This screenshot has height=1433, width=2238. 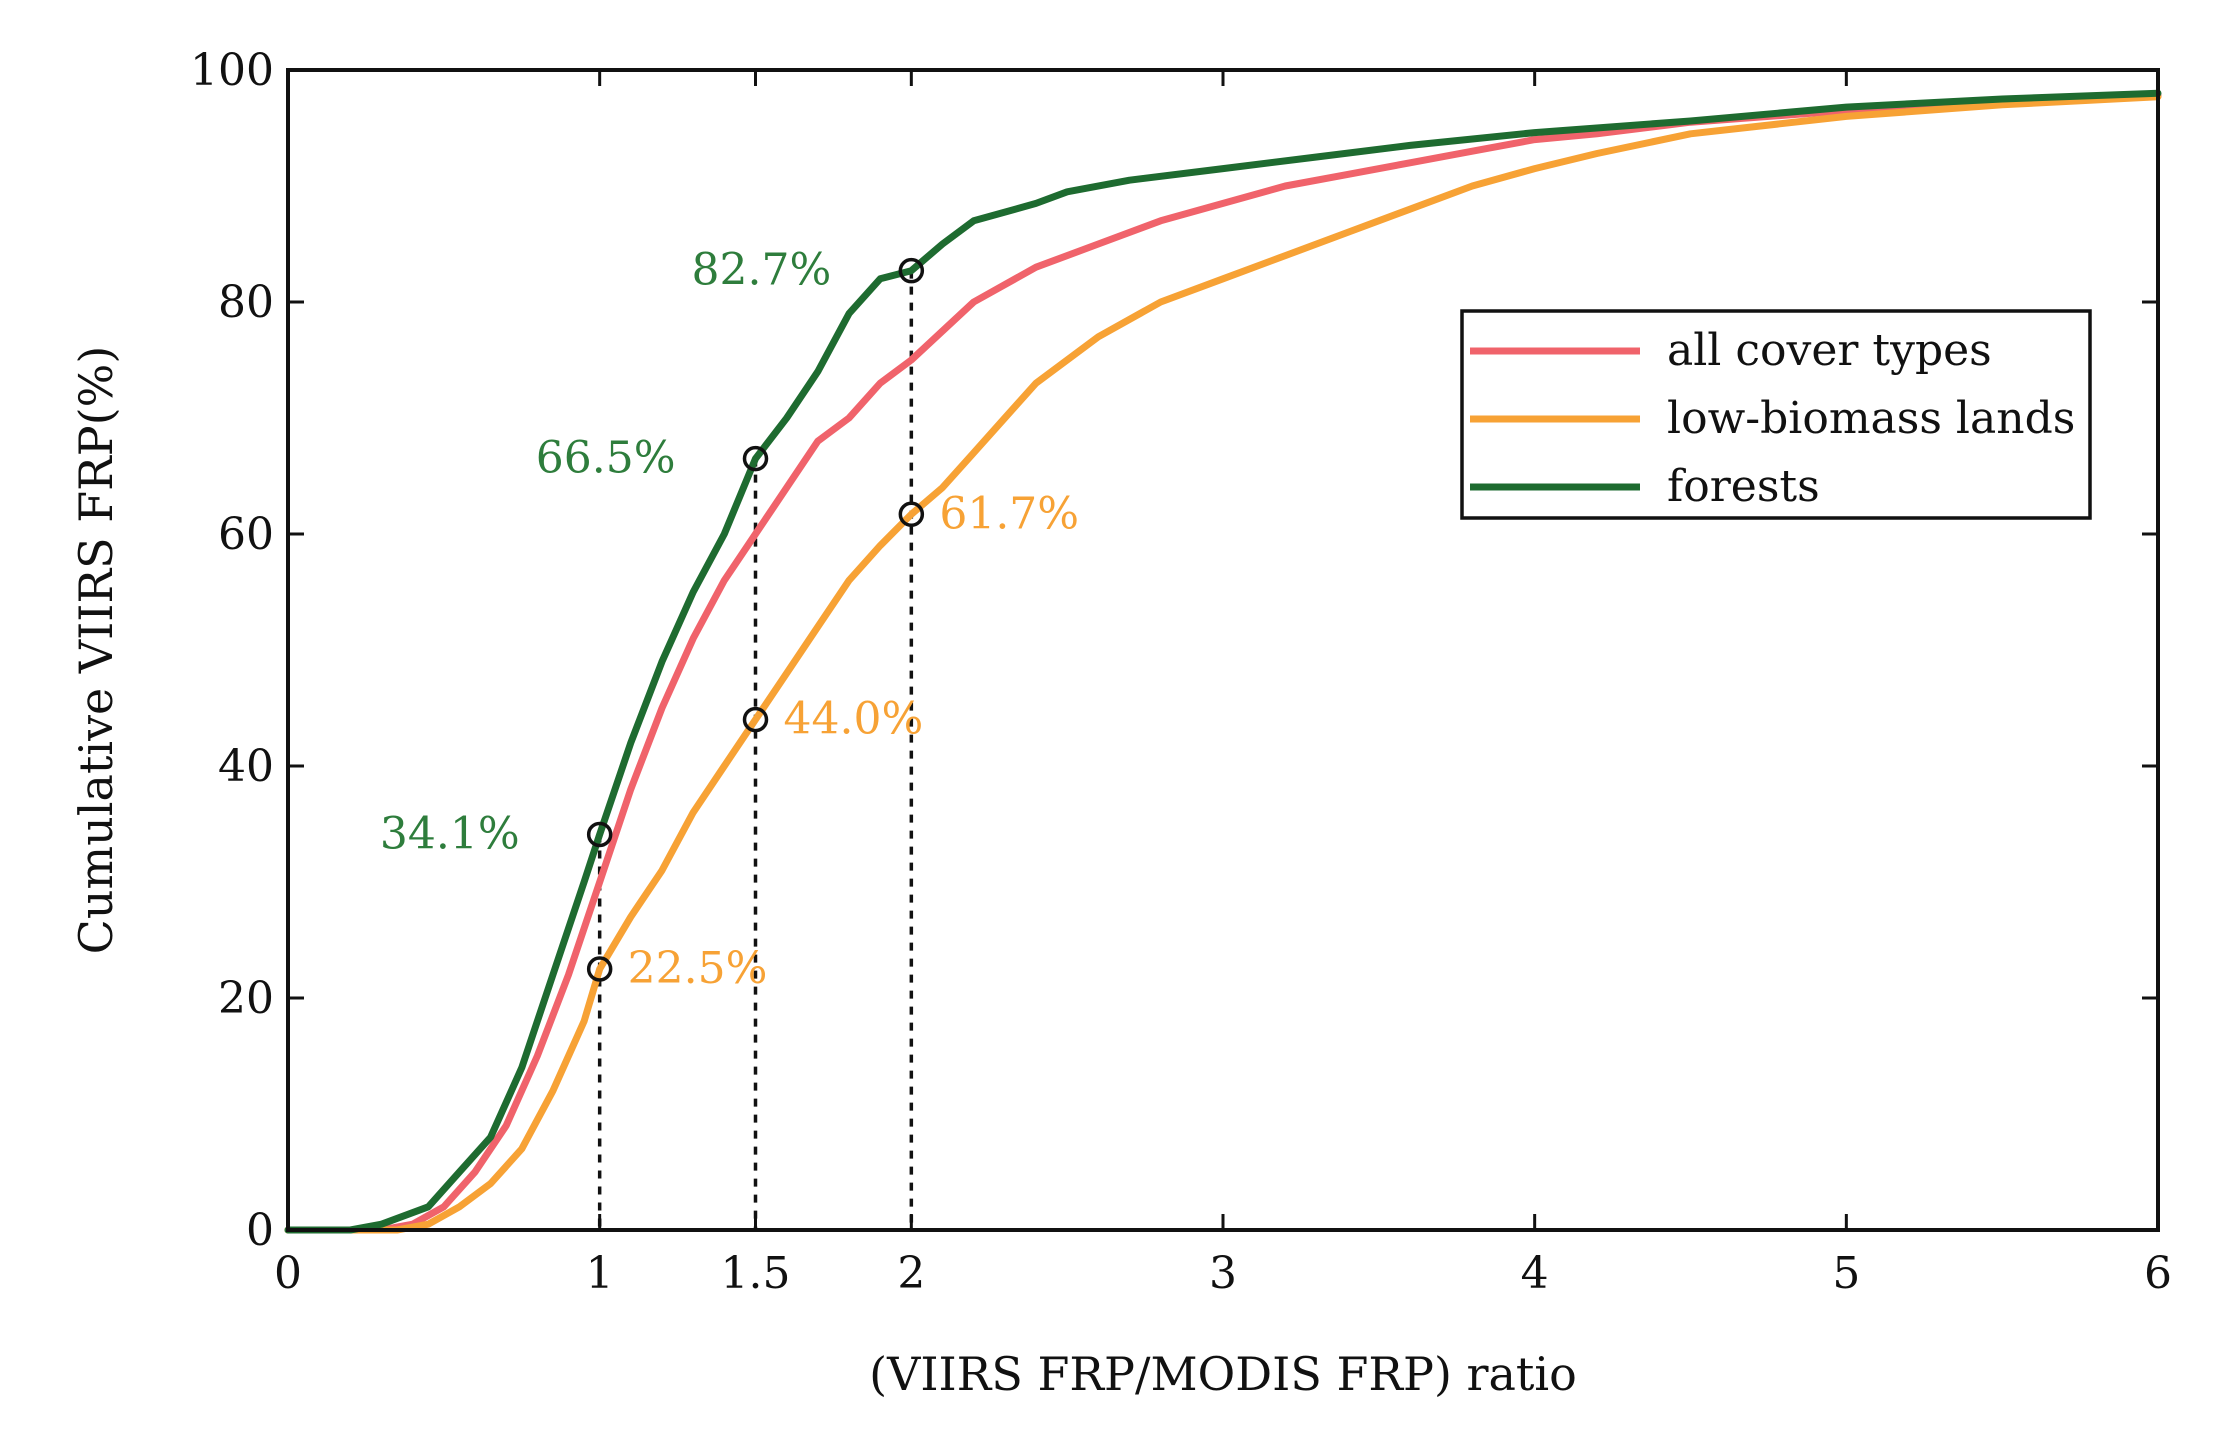 What do you see at coordinates (600, 1273) in the screenshot?
I see `x-tick-label-1: 1` at bounding box center [600, 1273].